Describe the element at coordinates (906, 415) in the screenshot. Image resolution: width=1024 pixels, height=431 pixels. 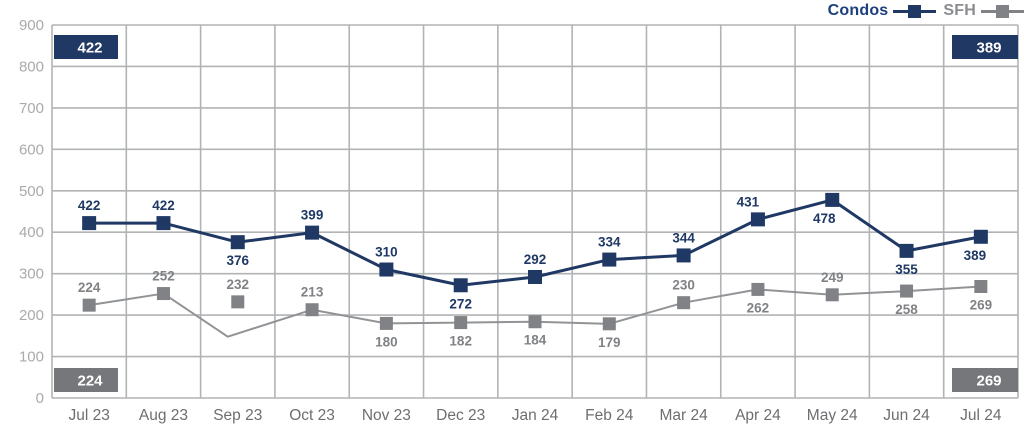
I see `x-axis-tick-label: Jun 24` at that location.